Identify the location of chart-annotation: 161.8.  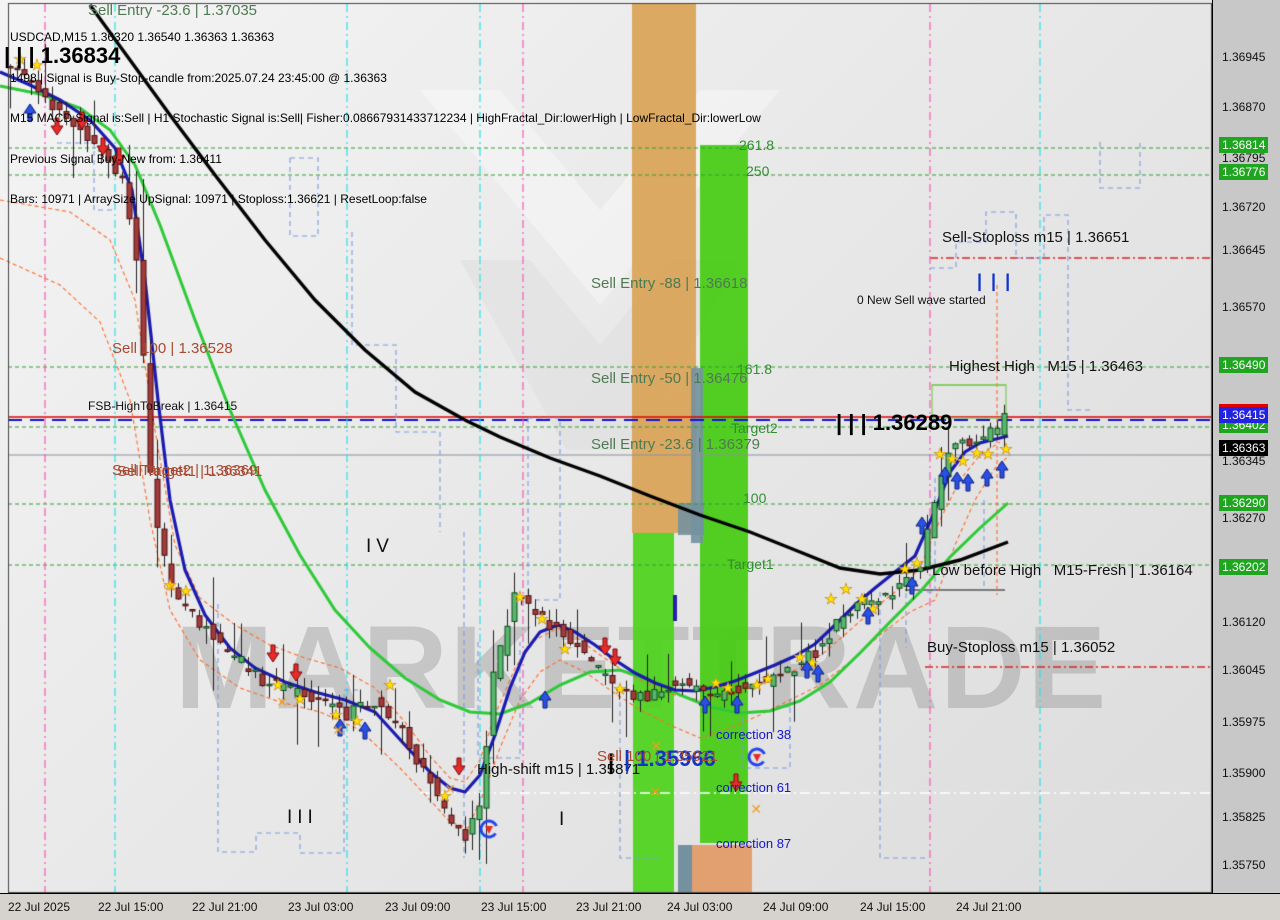
(755, 369).